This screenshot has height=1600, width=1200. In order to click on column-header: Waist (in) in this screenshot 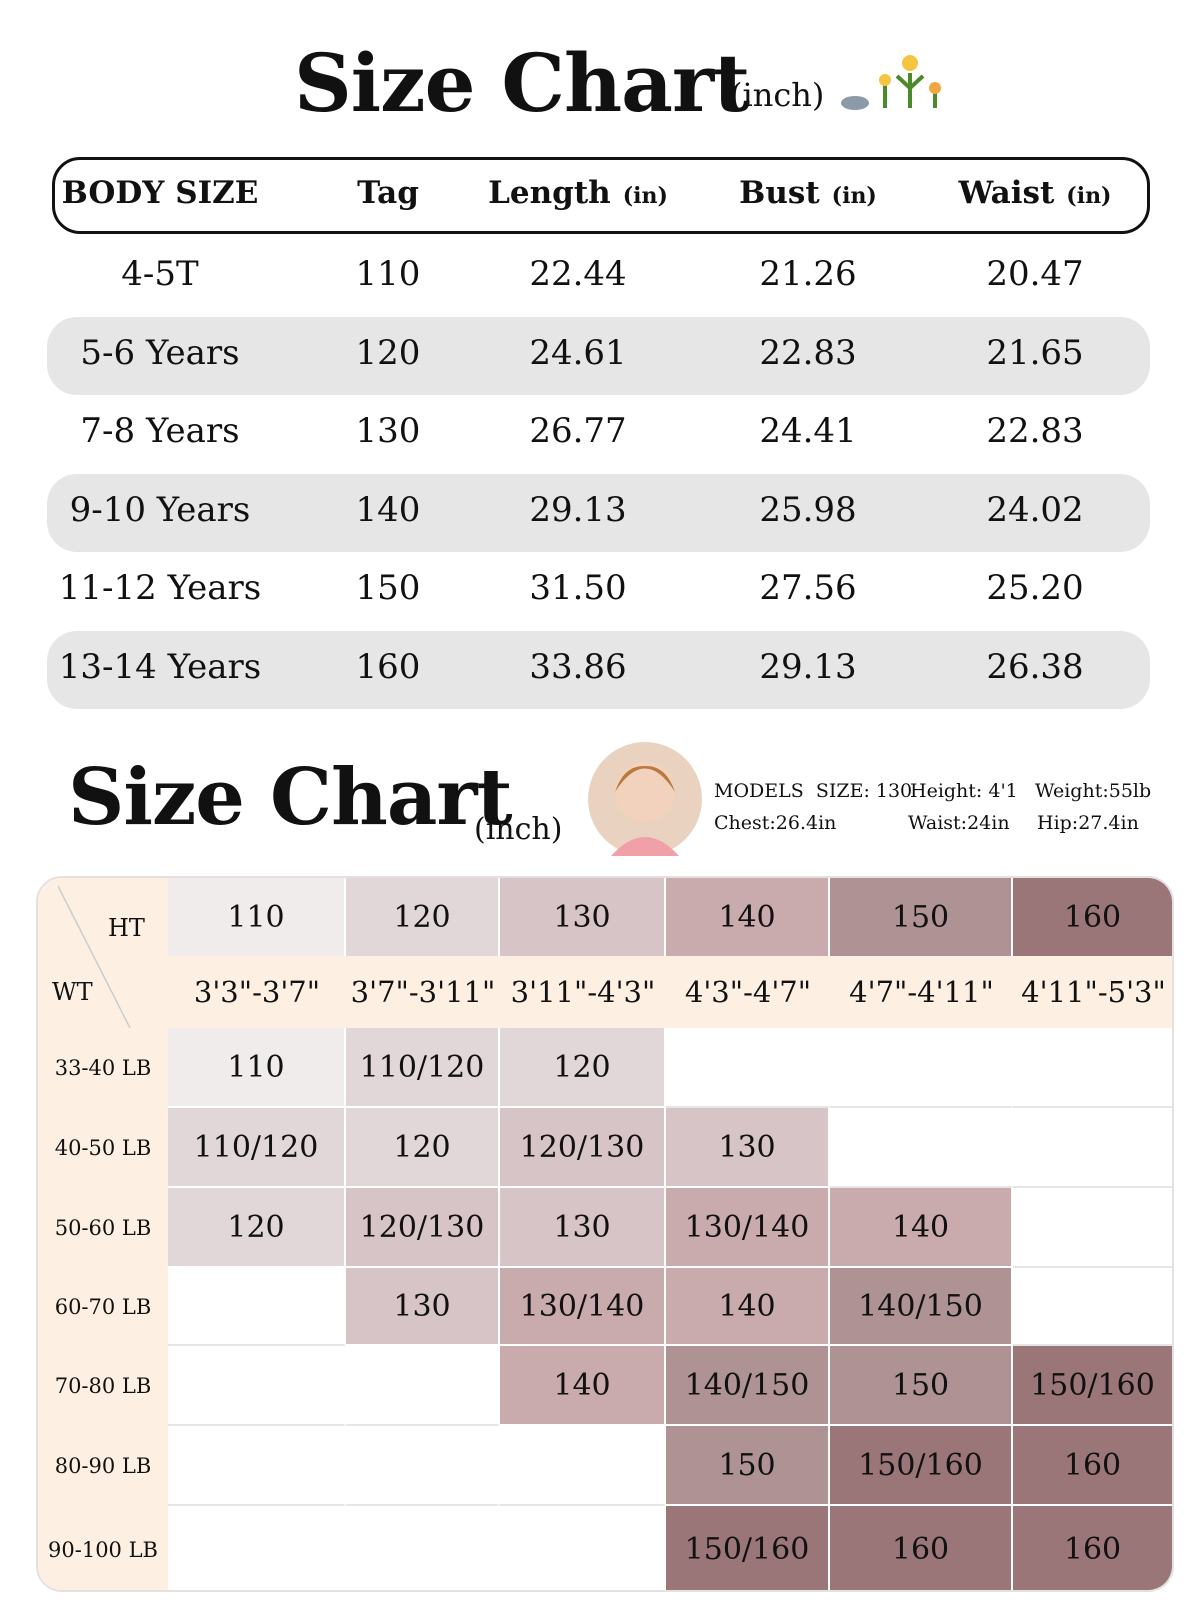, I will do `click(1035, 193)`.